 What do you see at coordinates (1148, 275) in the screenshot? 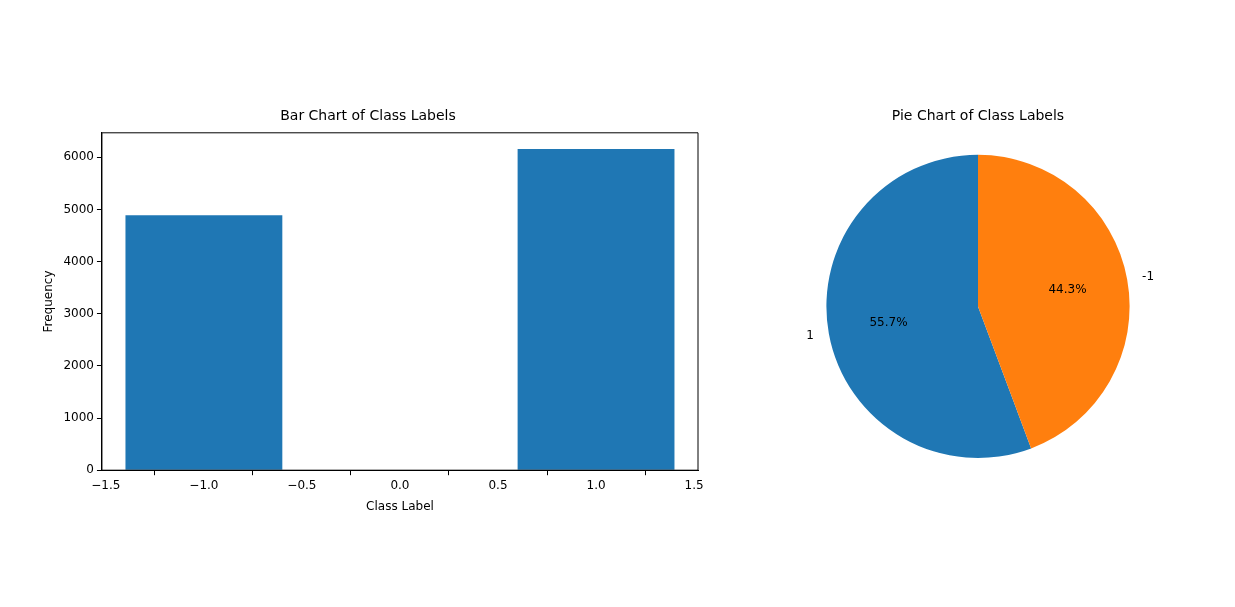
I see `slice-label: -1` at bounding box center [1148, 275].